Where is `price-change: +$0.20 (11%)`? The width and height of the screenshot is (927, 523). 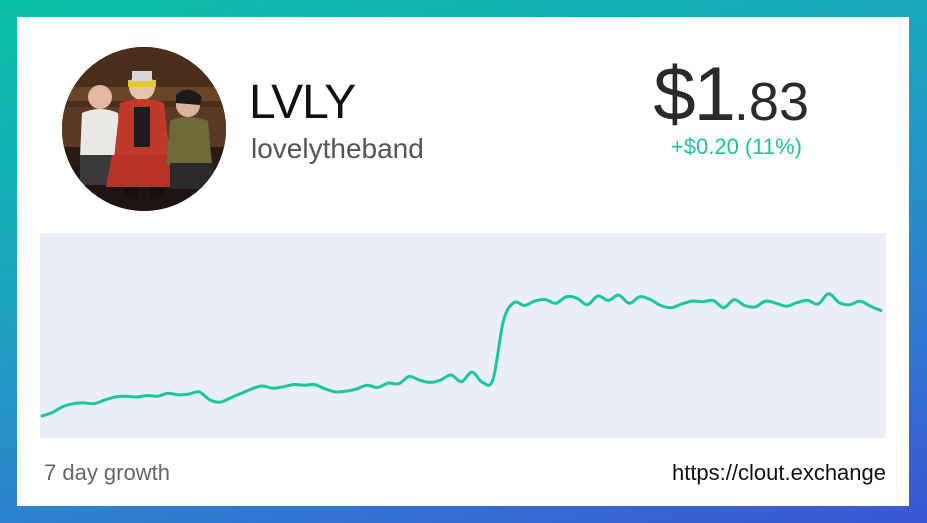 price-change: +$0.20 (11%) is located at coordinates (736, 146).